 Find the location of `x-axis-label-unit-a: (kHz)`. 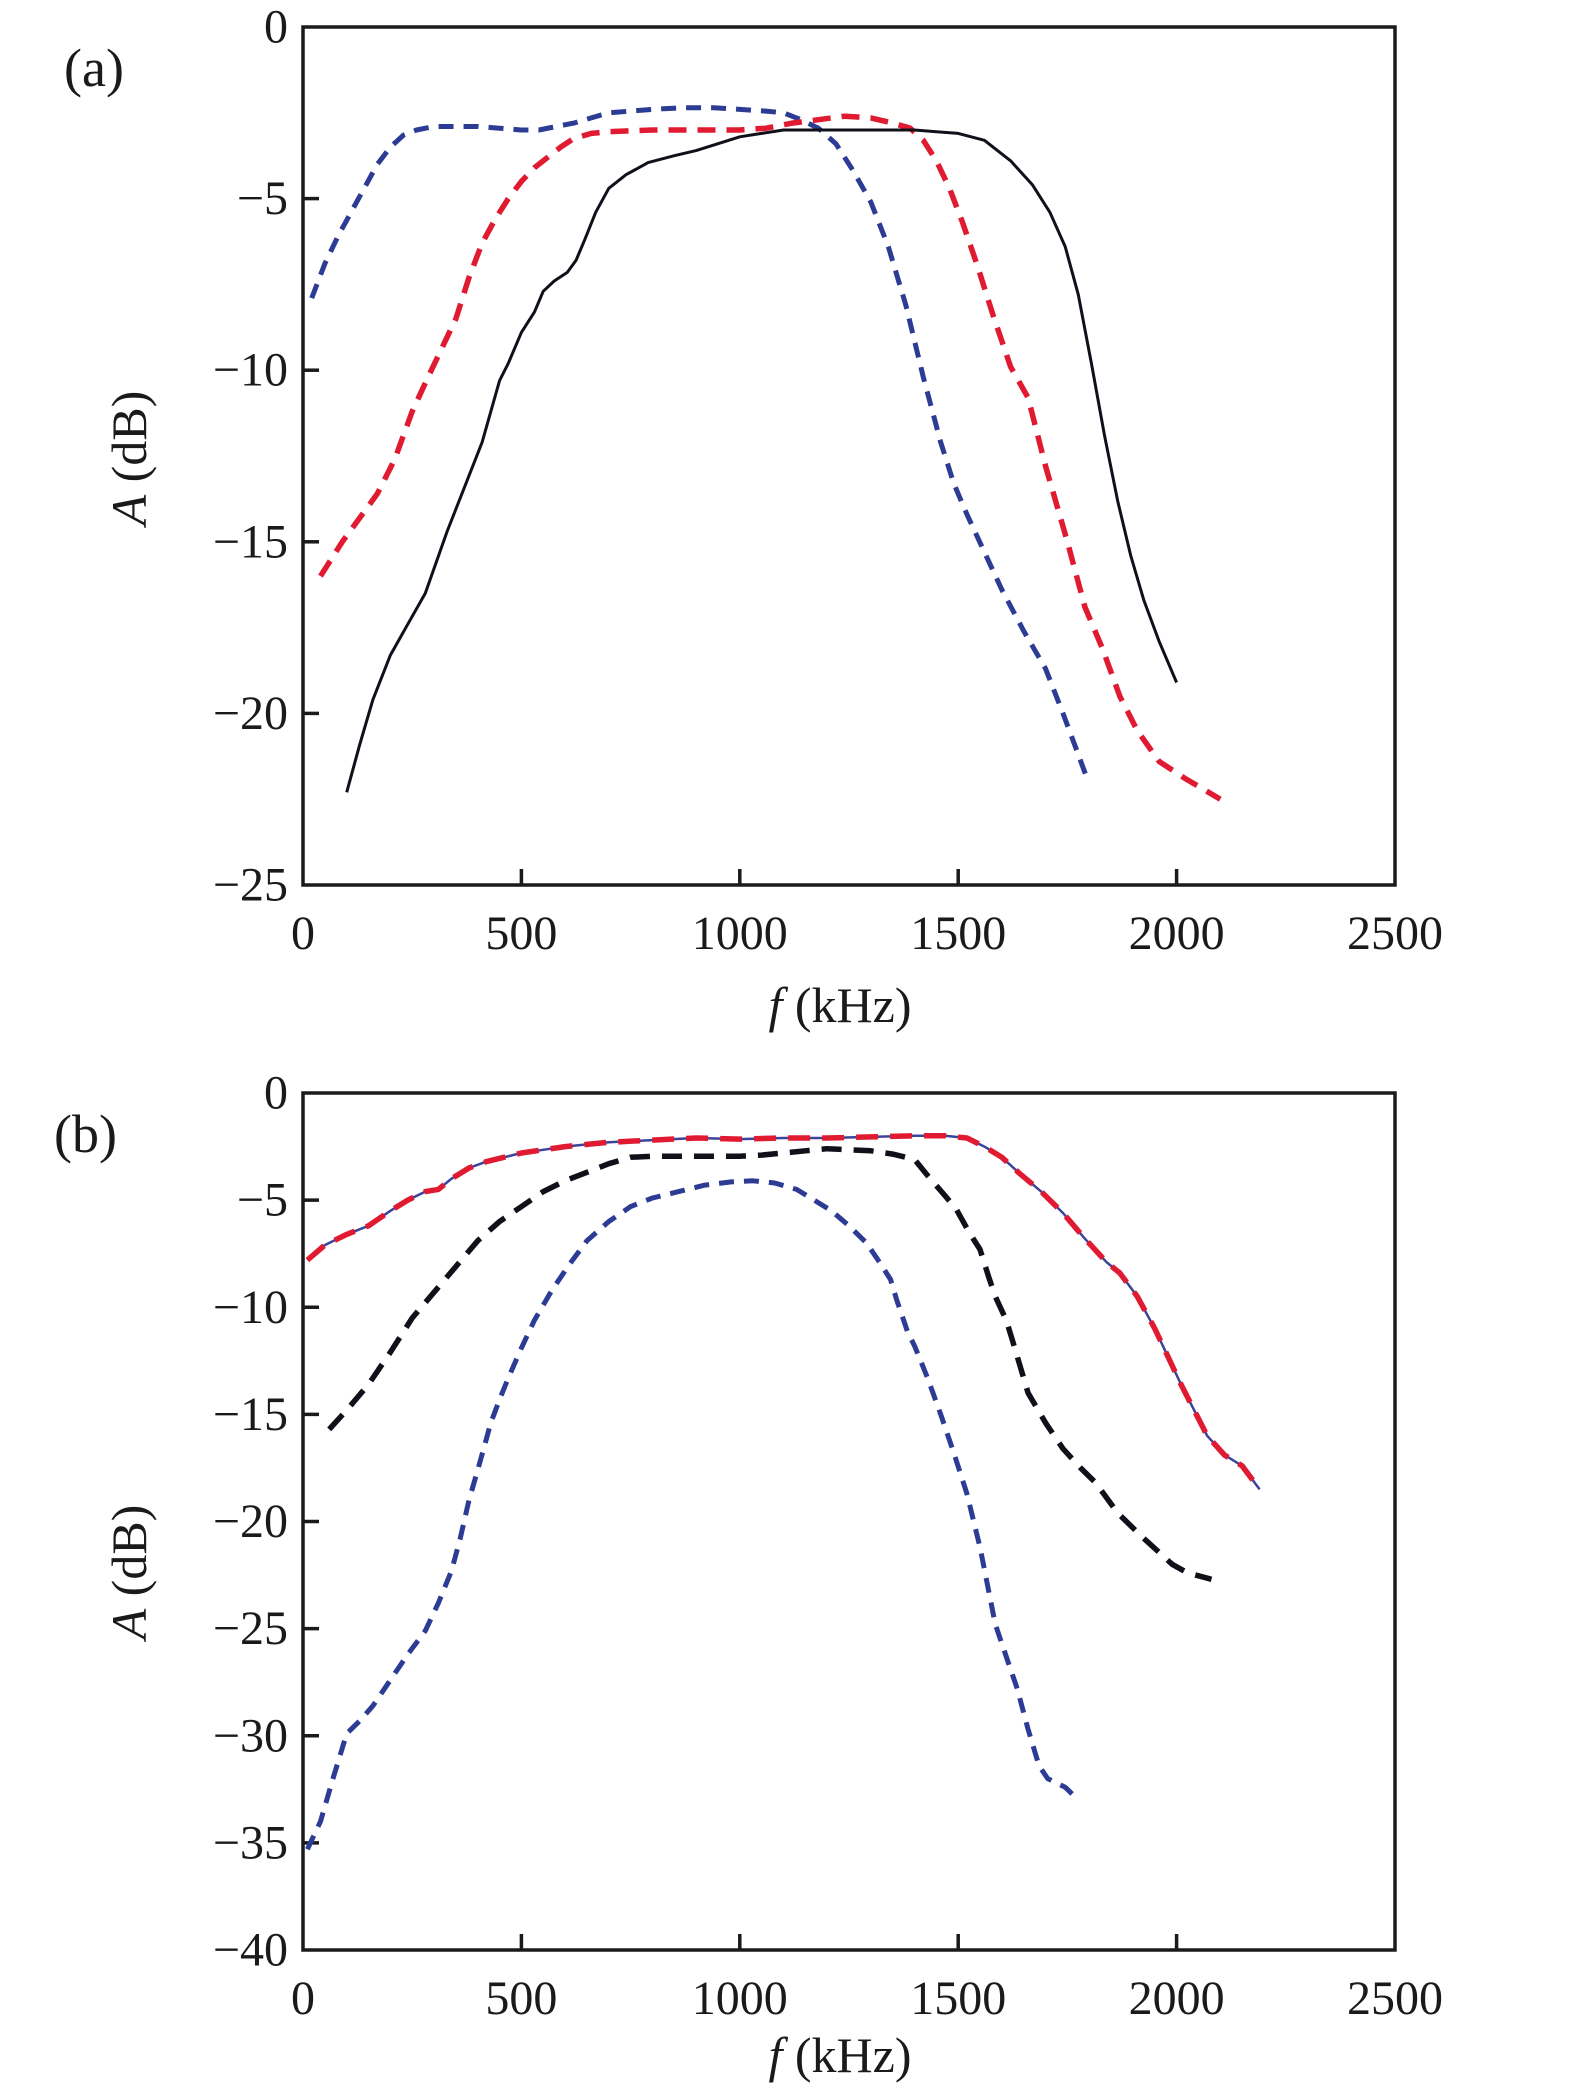

x-axis-label-unit-a: (kHz) is located at coordinates (846, 1005).